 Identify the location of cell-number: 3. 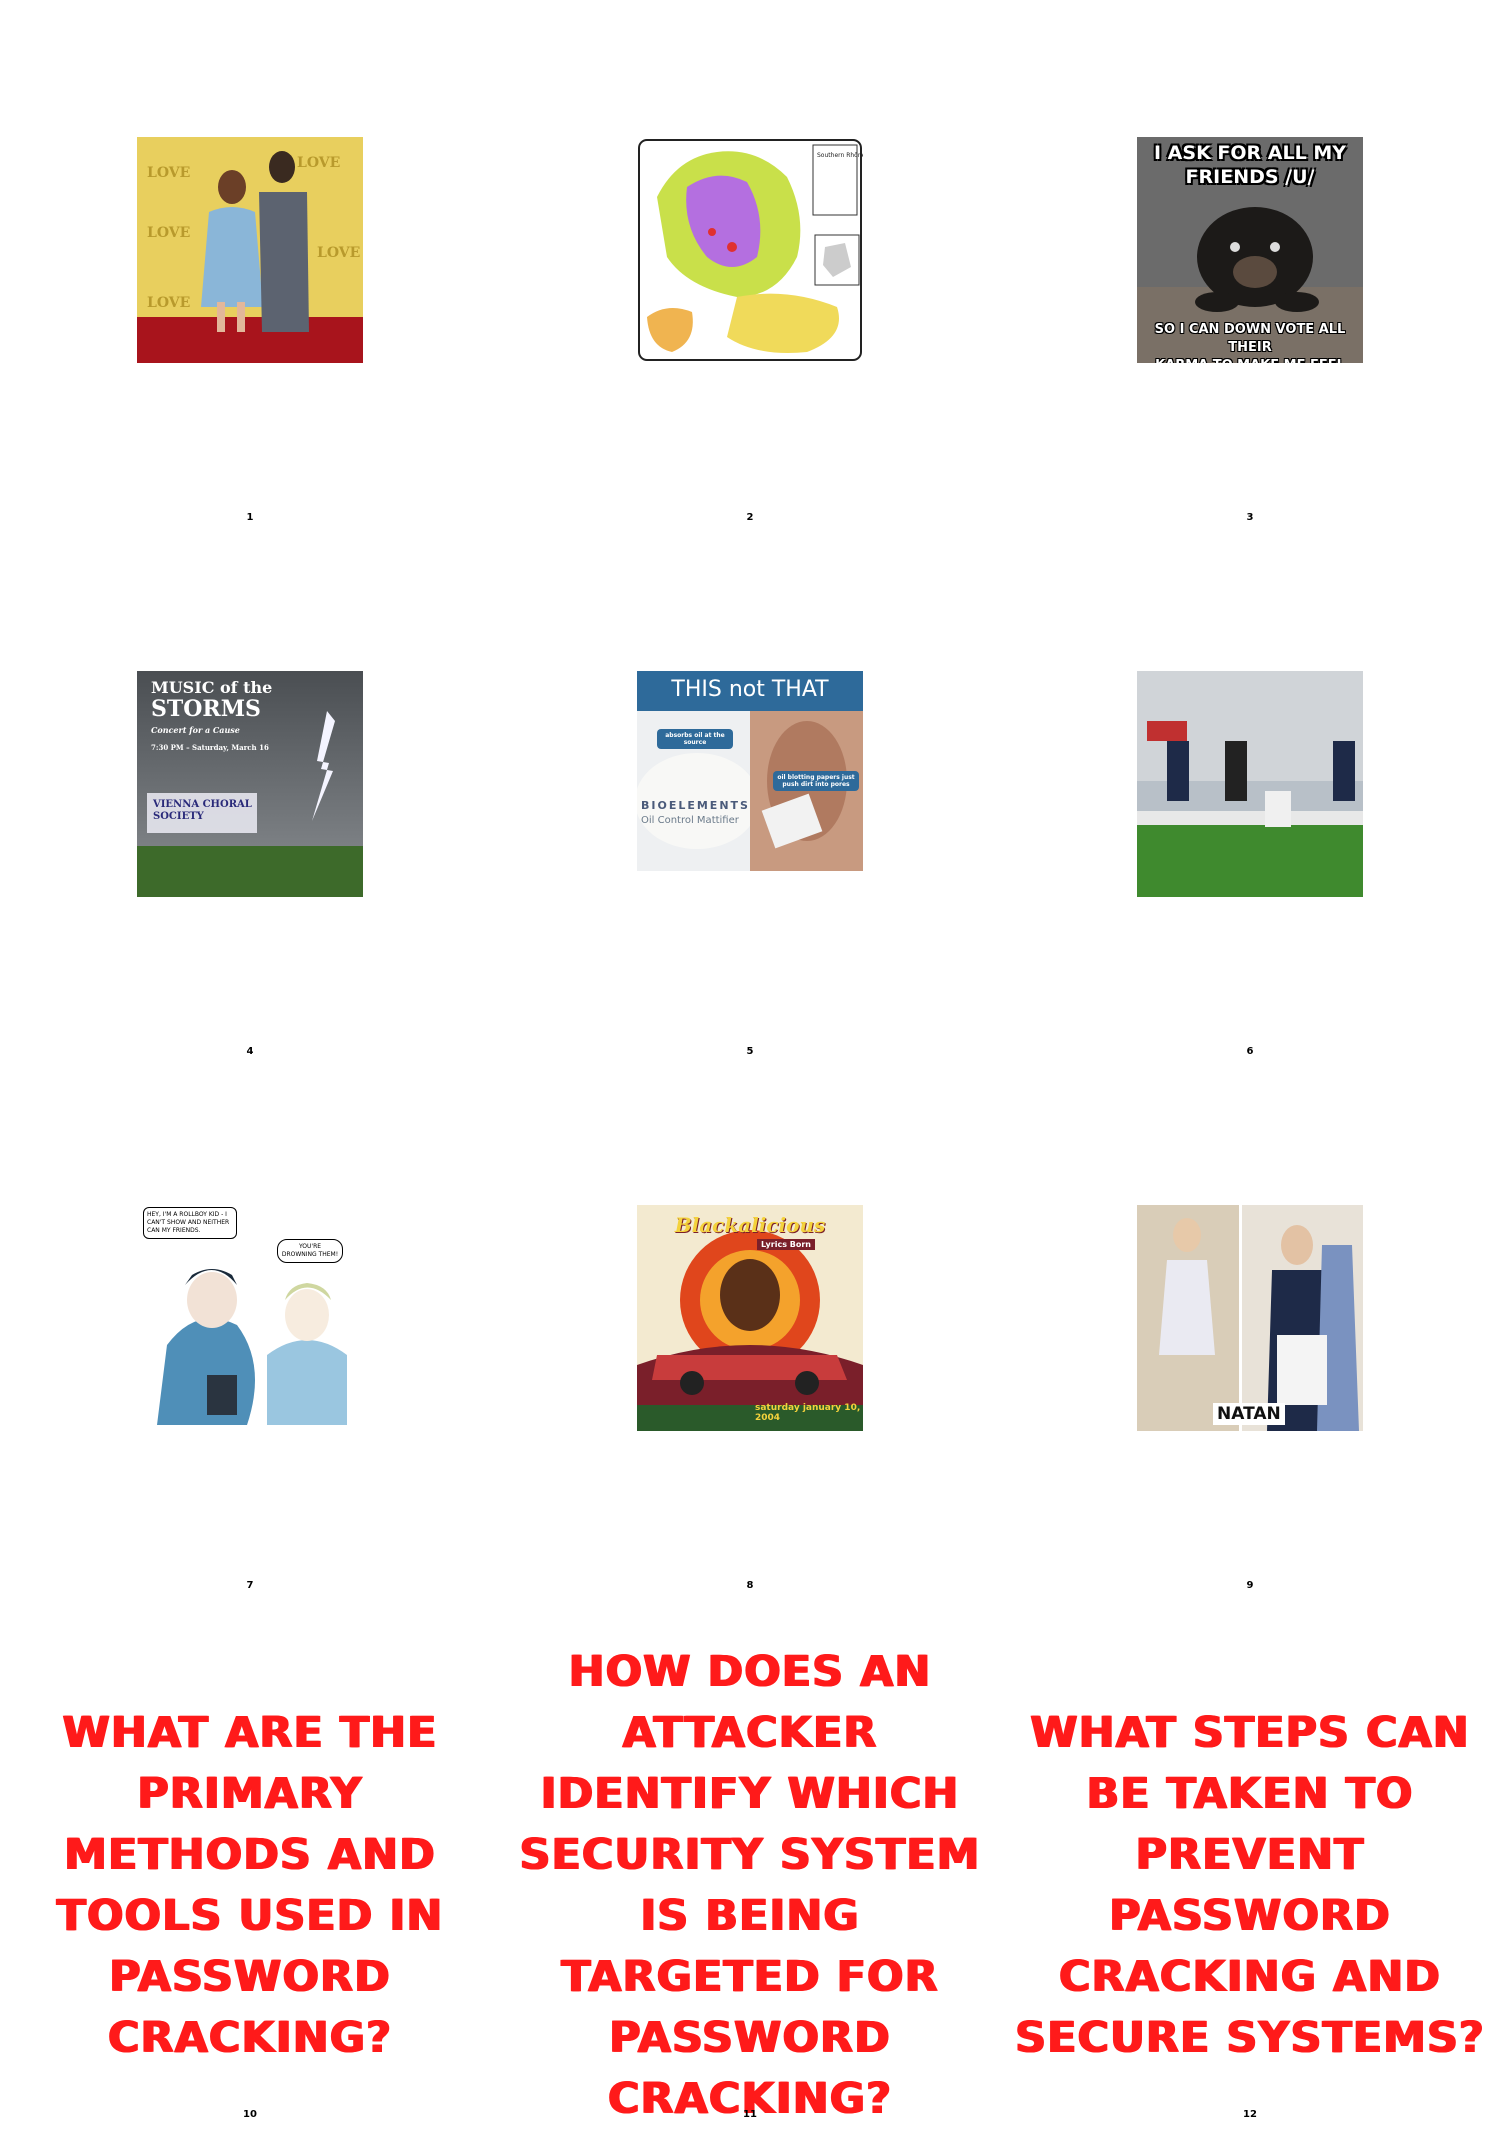
(1250, 517).